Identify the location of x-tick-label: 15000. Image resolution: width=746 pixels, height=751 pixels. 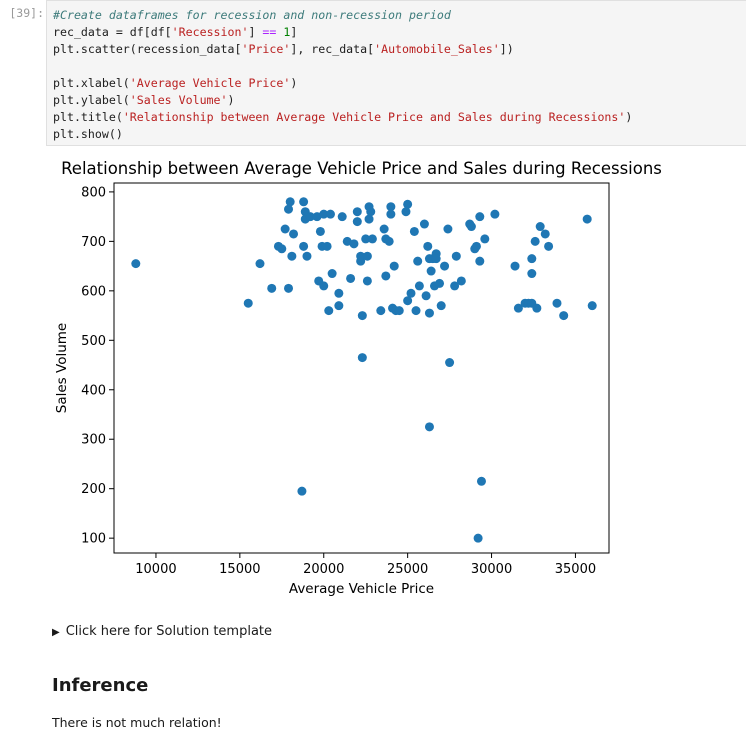
(239, 569).